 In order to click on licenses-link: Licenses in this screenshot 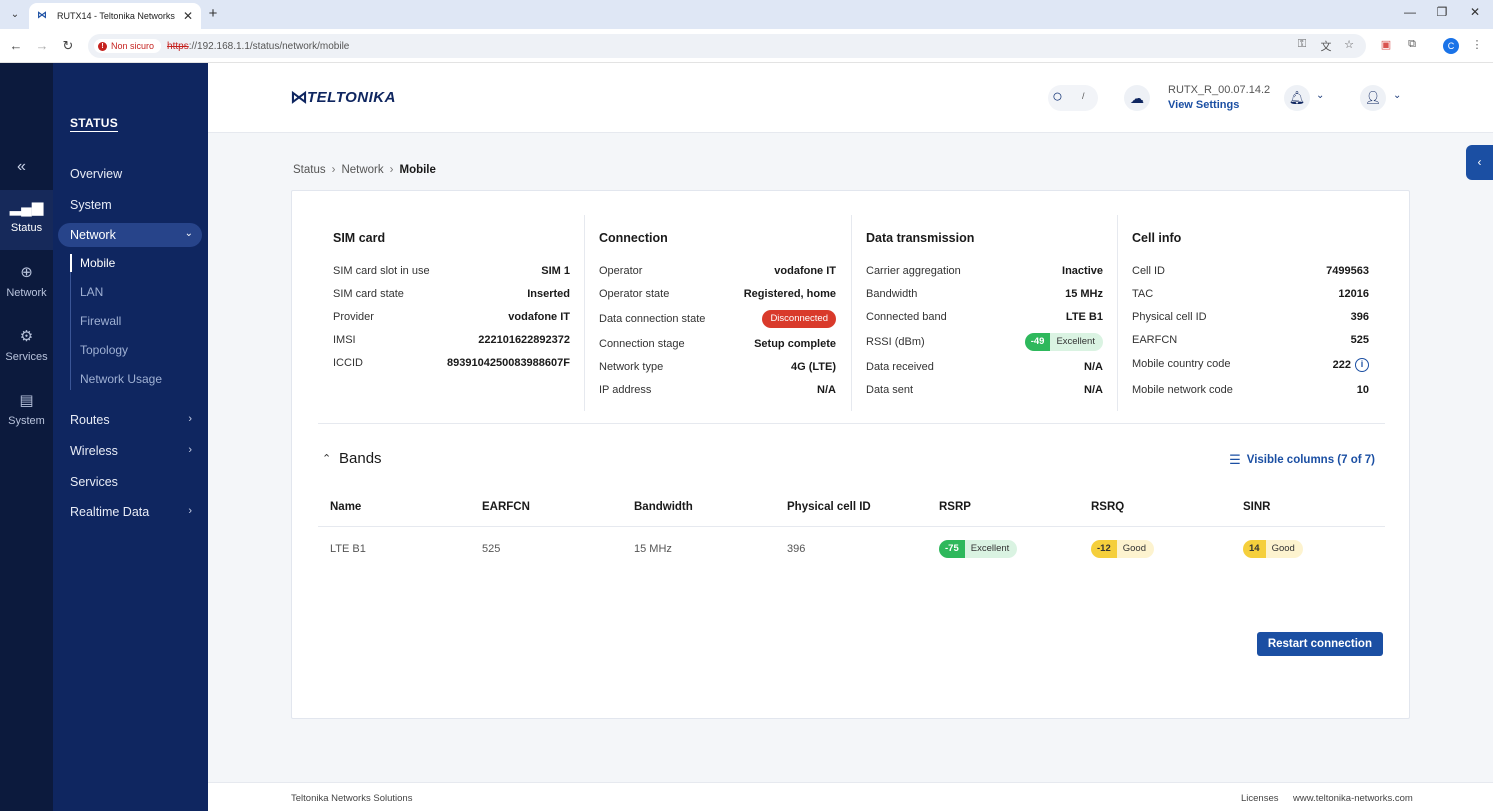, I will do `click(1260, 798)`.